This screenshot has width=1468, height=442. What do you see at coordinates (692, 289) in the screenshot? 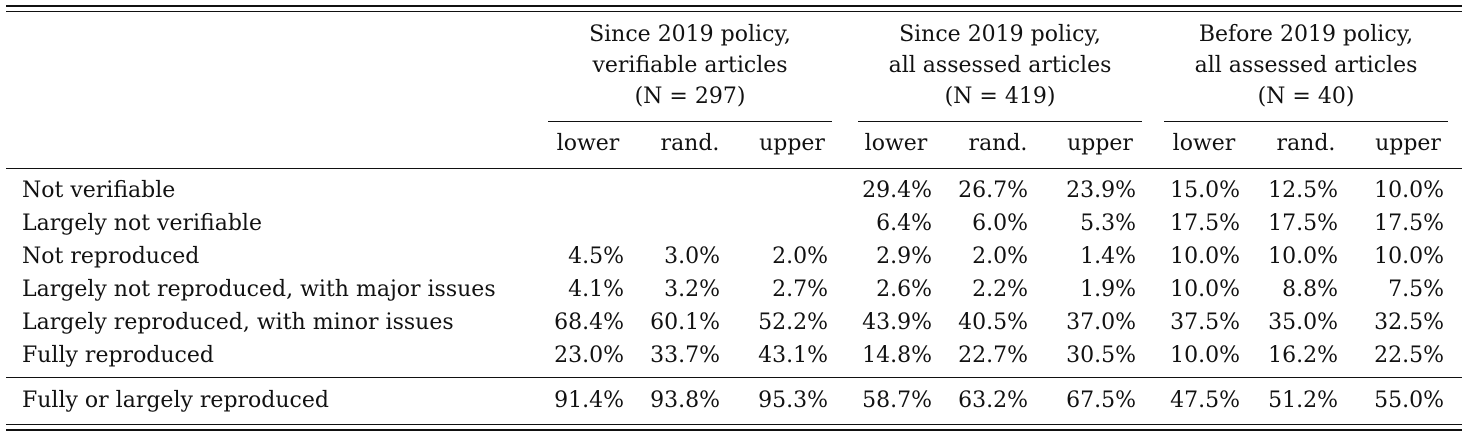
I see `cell: 3.2%` at bounding box center [692, 289].